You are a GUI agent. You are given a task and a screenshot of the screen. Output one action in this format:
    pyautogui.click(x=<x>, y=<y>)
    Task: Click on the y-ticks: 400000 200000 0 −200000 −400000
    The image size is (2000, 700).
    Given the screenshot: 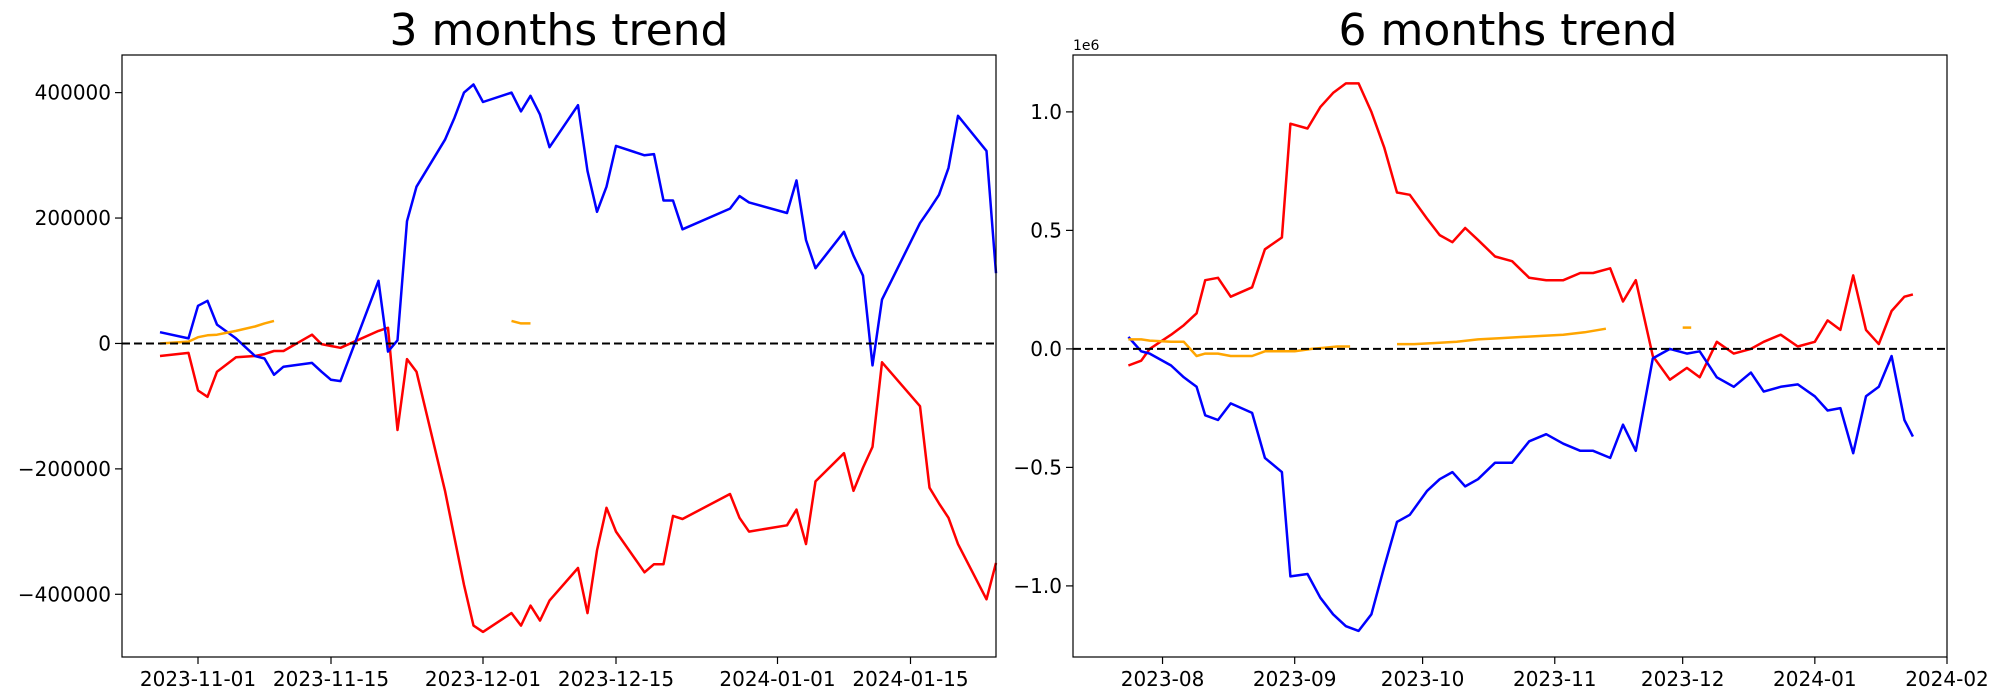 What is the action you would take?
    pyautogui.click(x=70, y=343)
    